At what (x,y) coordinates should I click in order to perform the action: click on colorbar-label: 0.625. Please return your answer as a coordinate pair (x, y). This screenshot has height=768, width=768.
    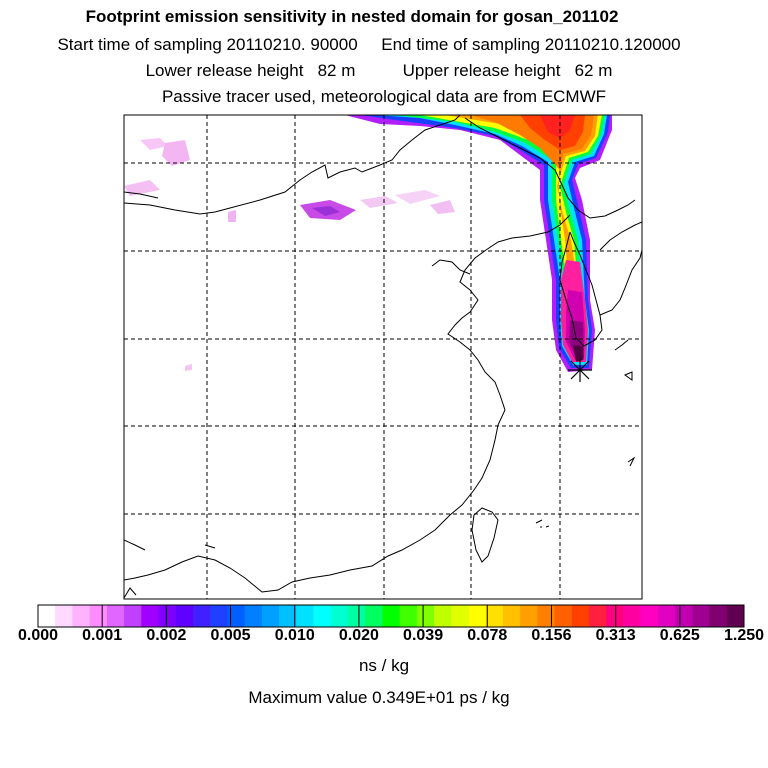
    Looking at the image, I should click on (679, 635).